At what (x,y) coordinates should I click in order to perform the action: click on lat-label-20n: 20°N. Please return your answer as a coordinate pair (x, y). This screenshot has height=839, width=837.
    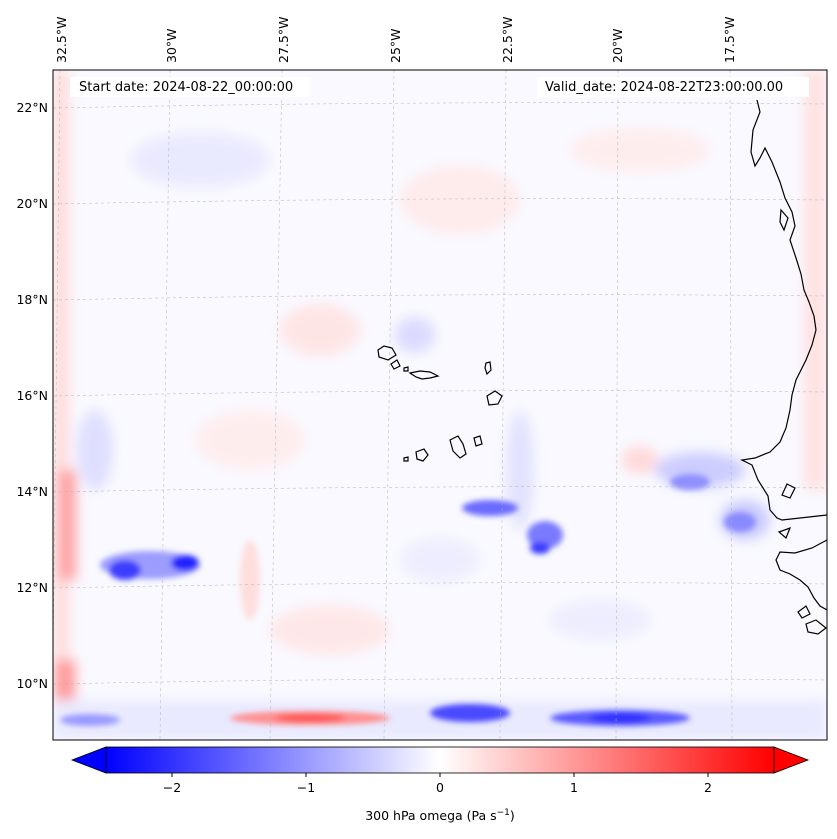
    Looking at the image, I should click on (32, 203).